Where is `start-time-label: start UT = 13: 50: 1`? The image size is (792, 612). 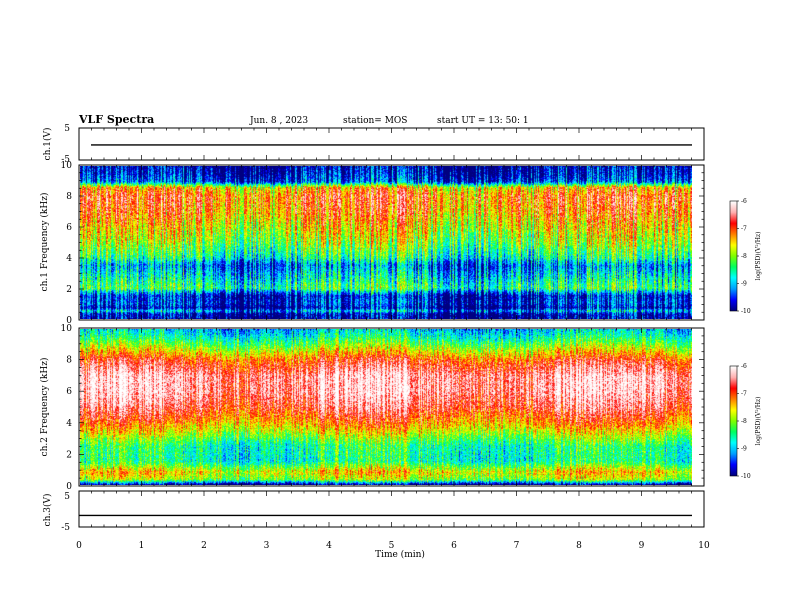
start-time-label: start UT = 13: 50: 1 is located at coordinates (483, 121).